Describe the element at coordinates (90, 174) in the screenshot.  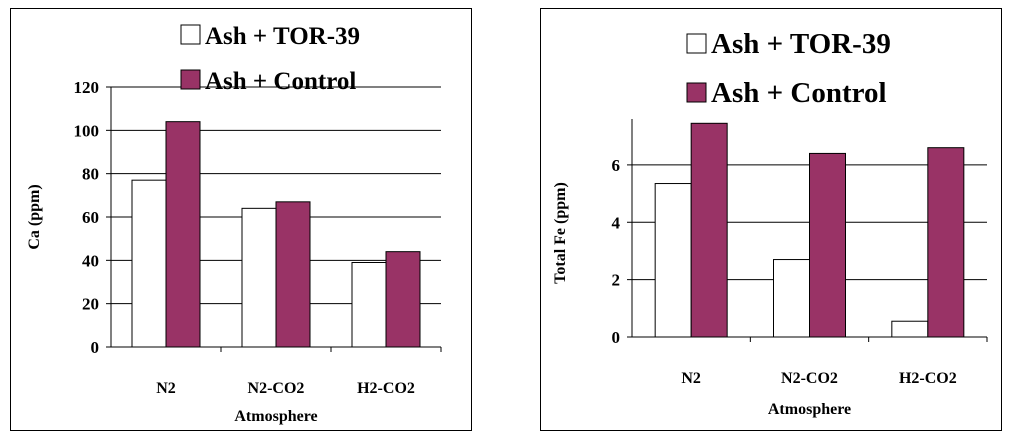
I see `y-tick-label: 80` at that location.